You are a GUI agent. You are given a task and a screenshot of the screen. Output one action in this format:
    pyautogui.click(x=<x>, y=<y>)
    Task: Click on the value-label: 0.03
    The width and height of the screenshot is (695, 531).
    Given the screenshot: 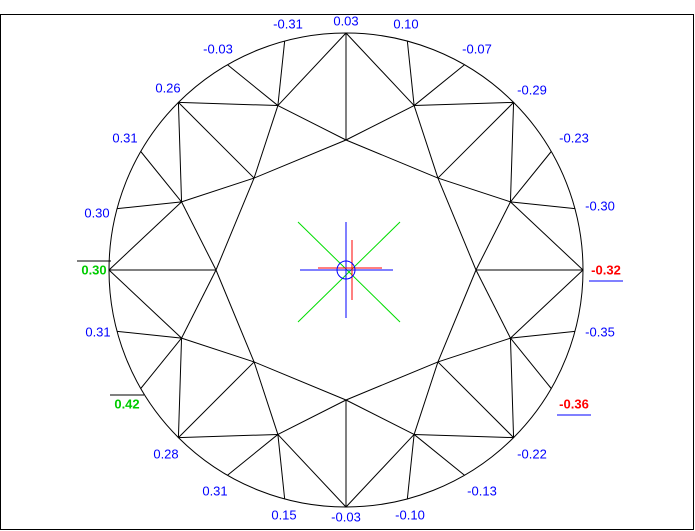 What is the action you would take?
    pyautogui.click(x=345, y=20)
    